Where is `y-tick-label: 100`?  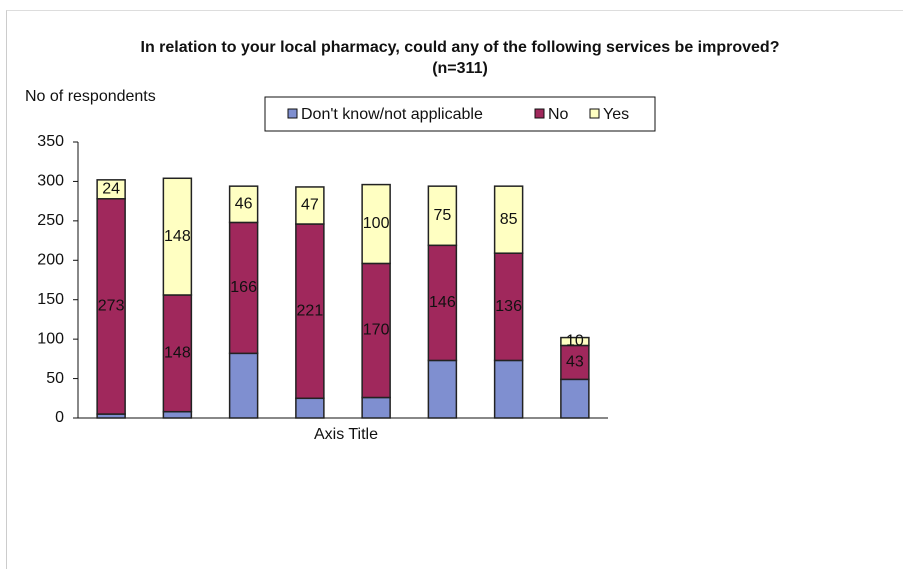
y-tick-label: 100 is located at coordinates (50, 338).